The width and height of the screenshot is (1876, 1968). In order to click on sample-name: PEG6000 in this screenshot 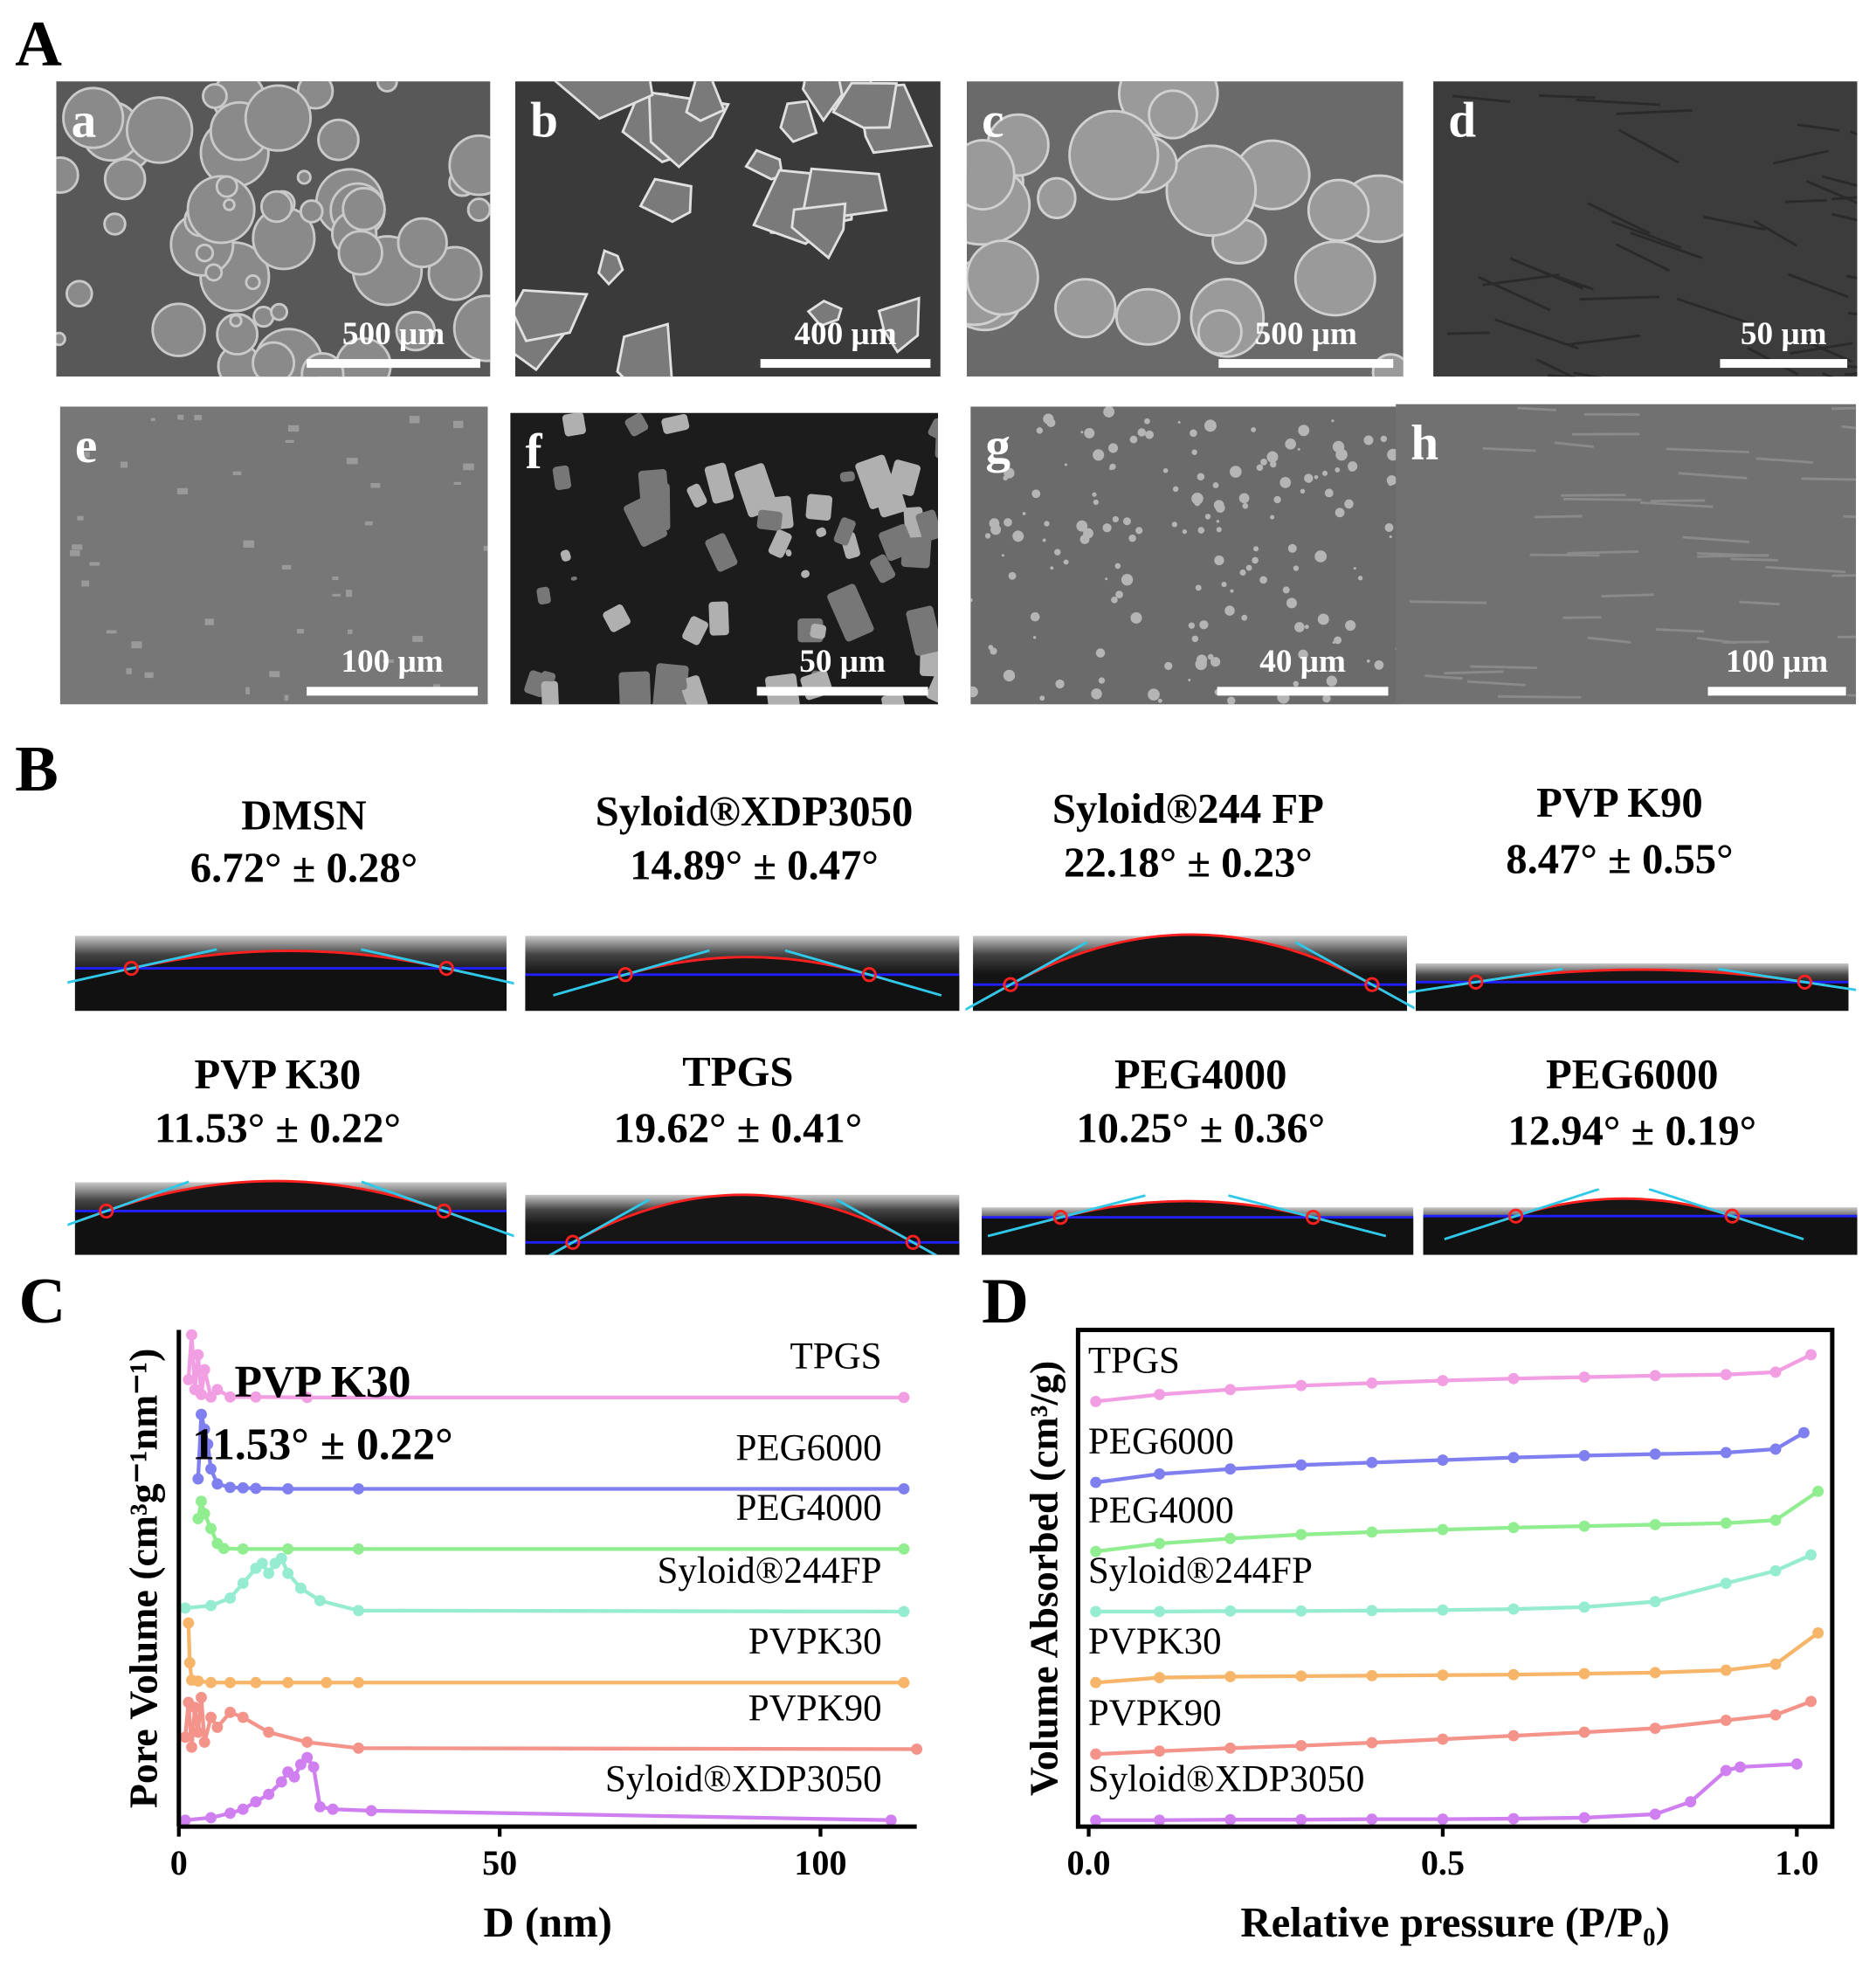, I will do `click(1632, 1074)`.